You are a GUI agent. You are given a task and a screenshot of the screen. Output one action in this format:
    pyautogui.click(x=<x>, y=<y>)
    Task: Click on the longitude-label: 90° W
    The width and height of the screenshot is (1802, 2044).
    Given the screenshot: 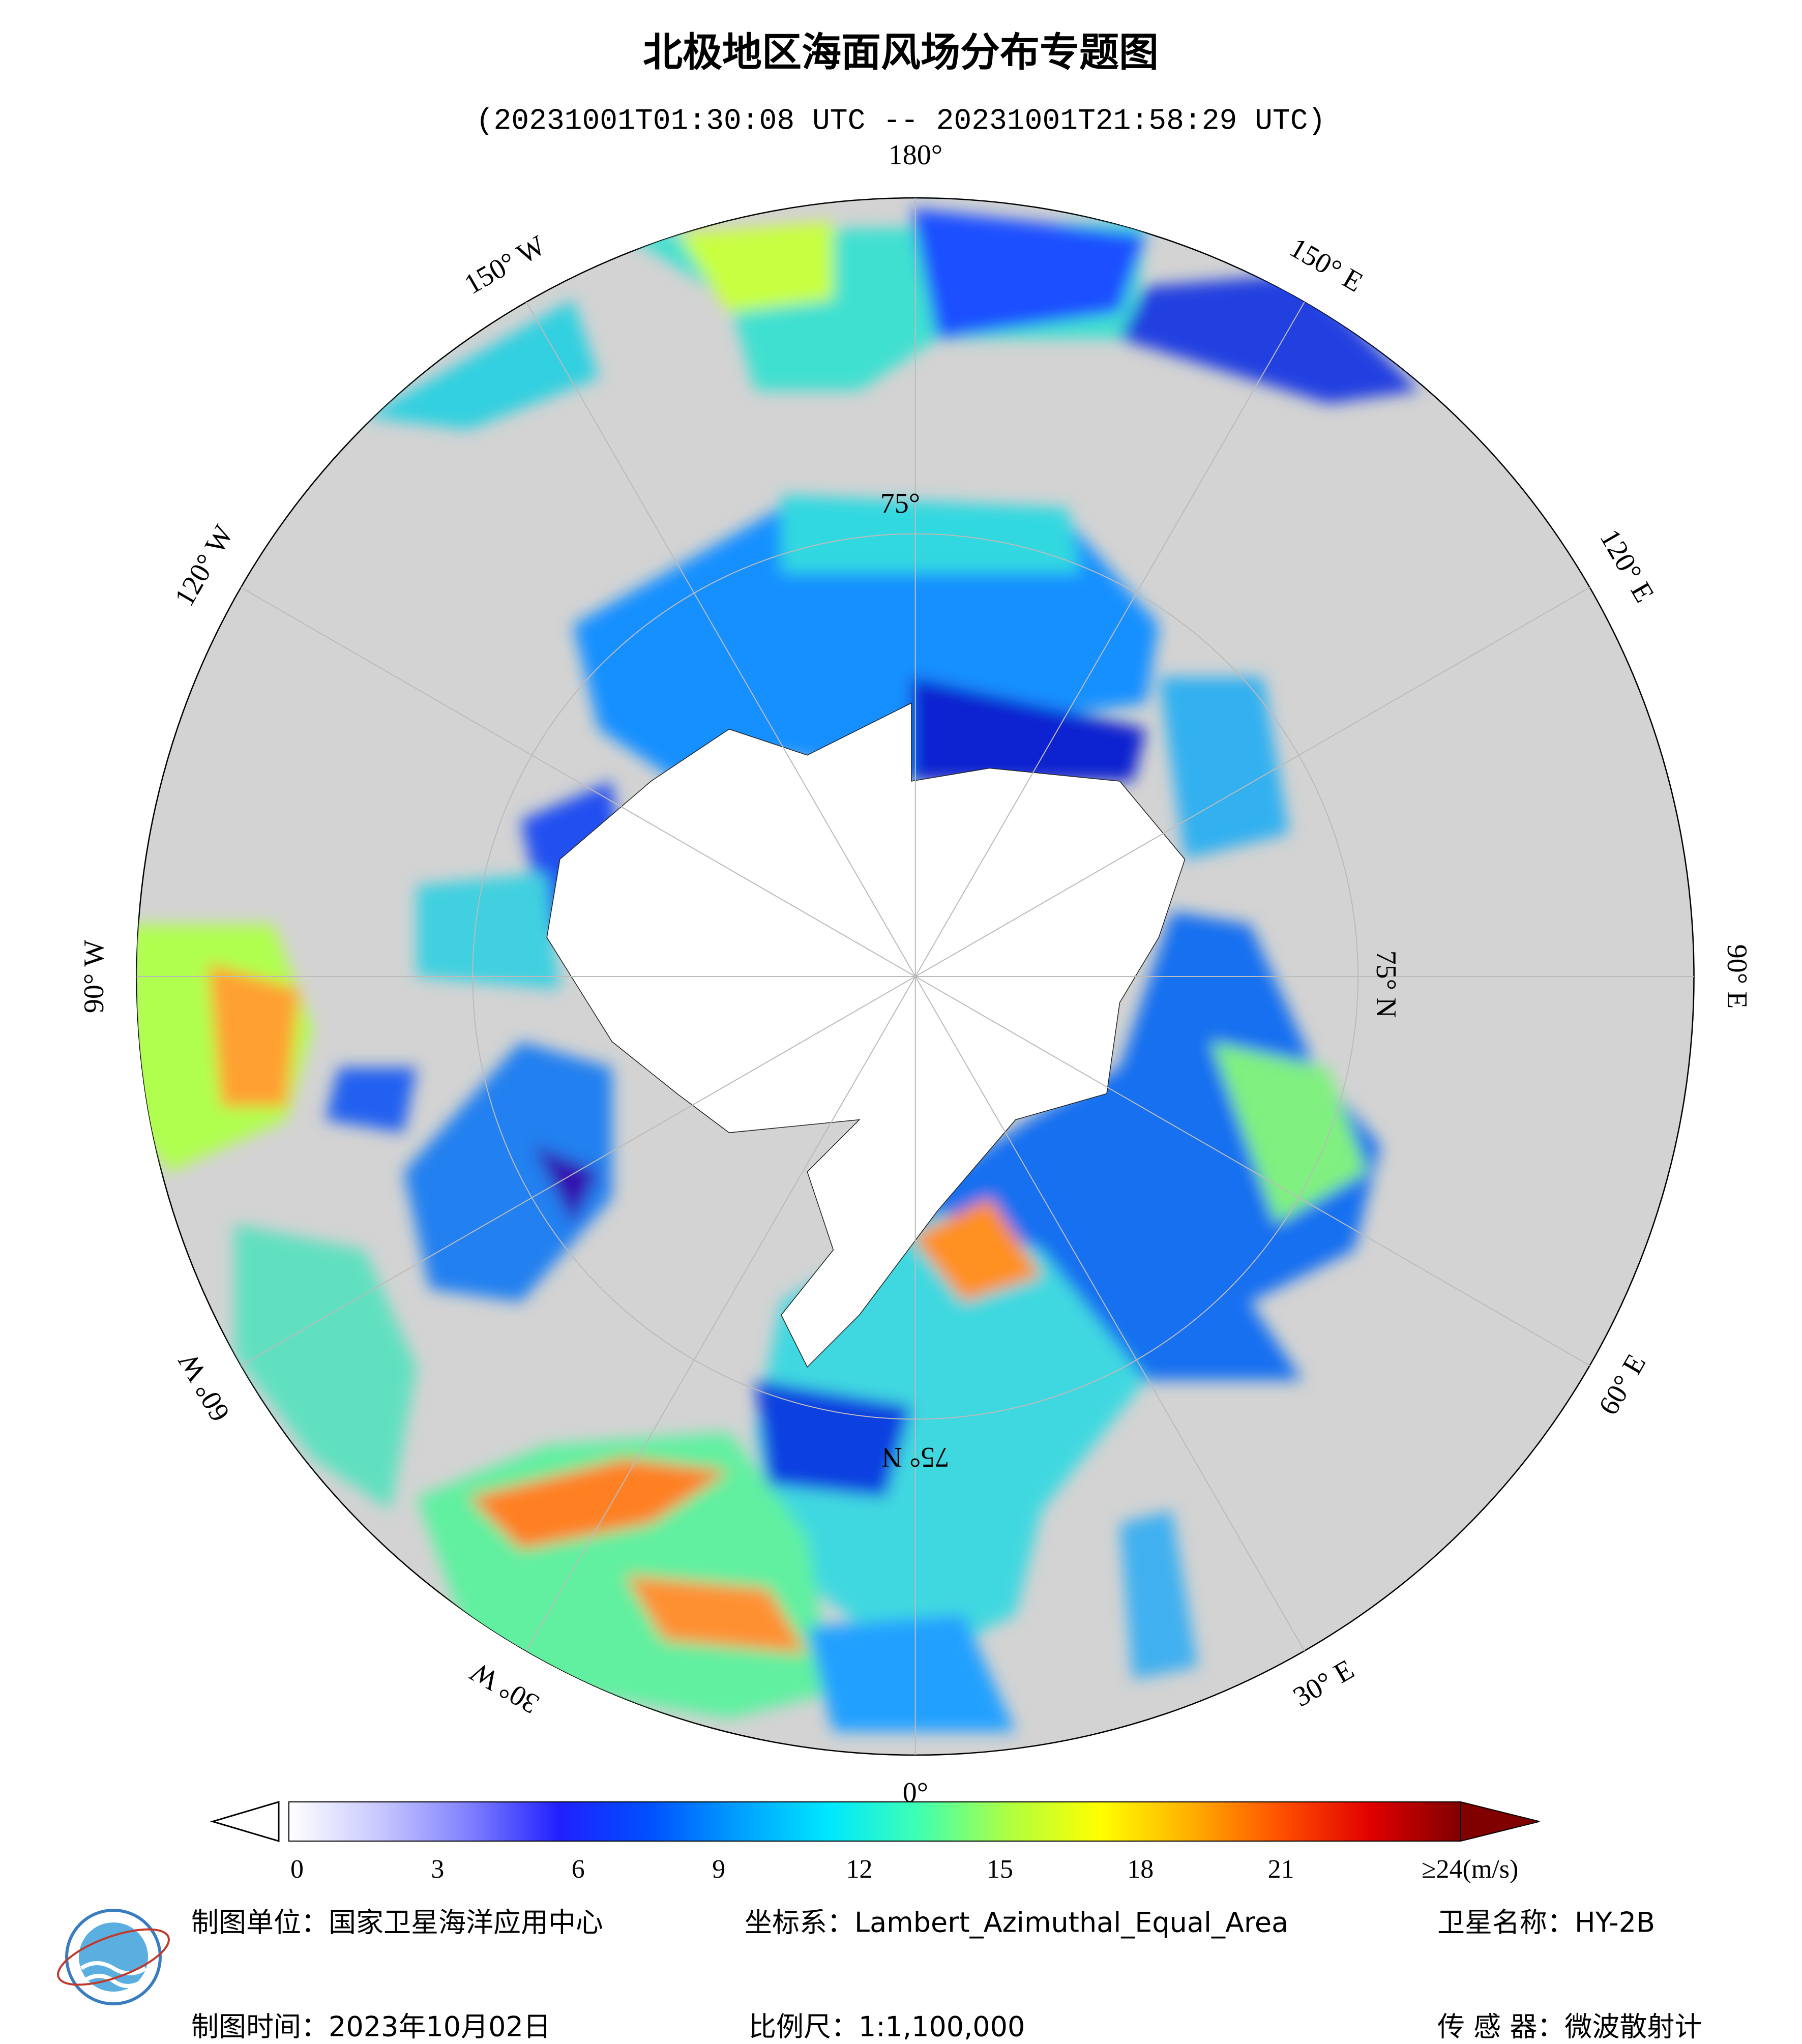 What is the action you would take?
    pyautogui.click(x=94, y=977)
    